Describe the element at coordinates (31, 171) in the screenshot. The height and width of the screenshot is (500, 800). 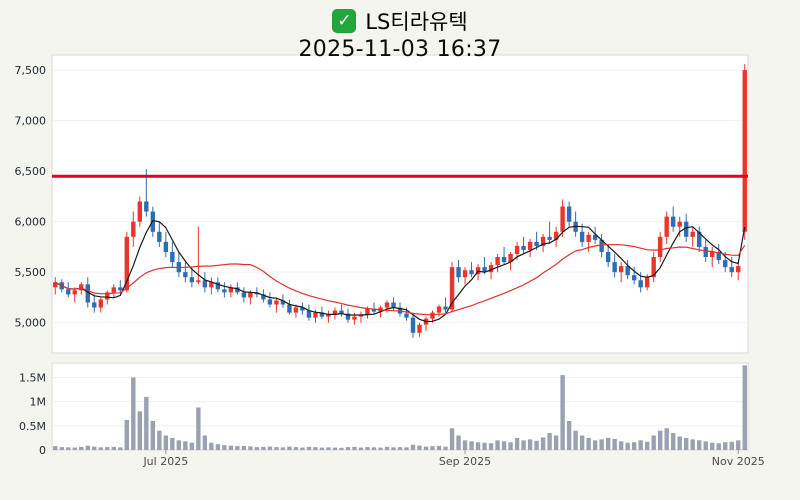
I see `price-tick-label: 6,500` at that location.